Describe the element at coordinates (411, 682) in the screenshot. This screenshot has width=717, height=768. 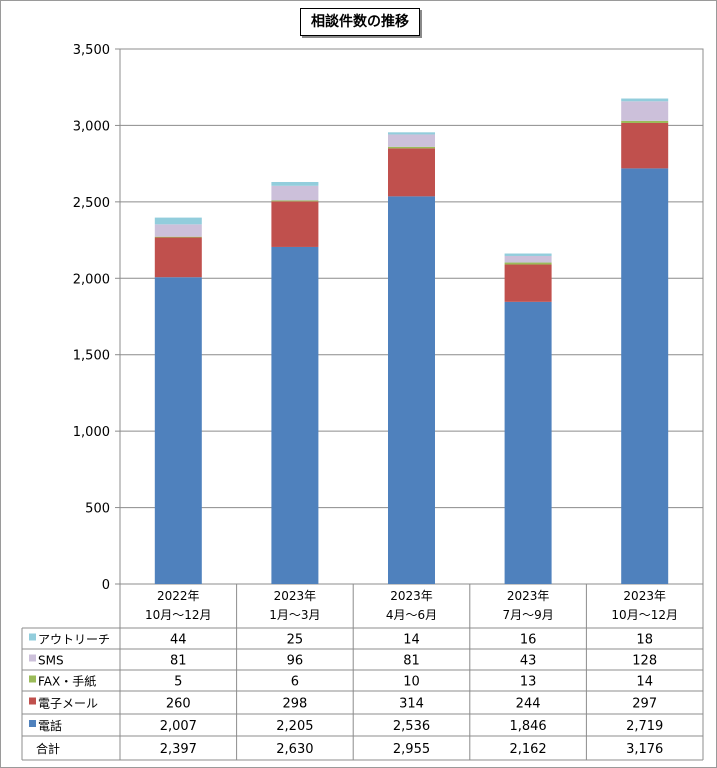
I see `data-label: 10` at that location.